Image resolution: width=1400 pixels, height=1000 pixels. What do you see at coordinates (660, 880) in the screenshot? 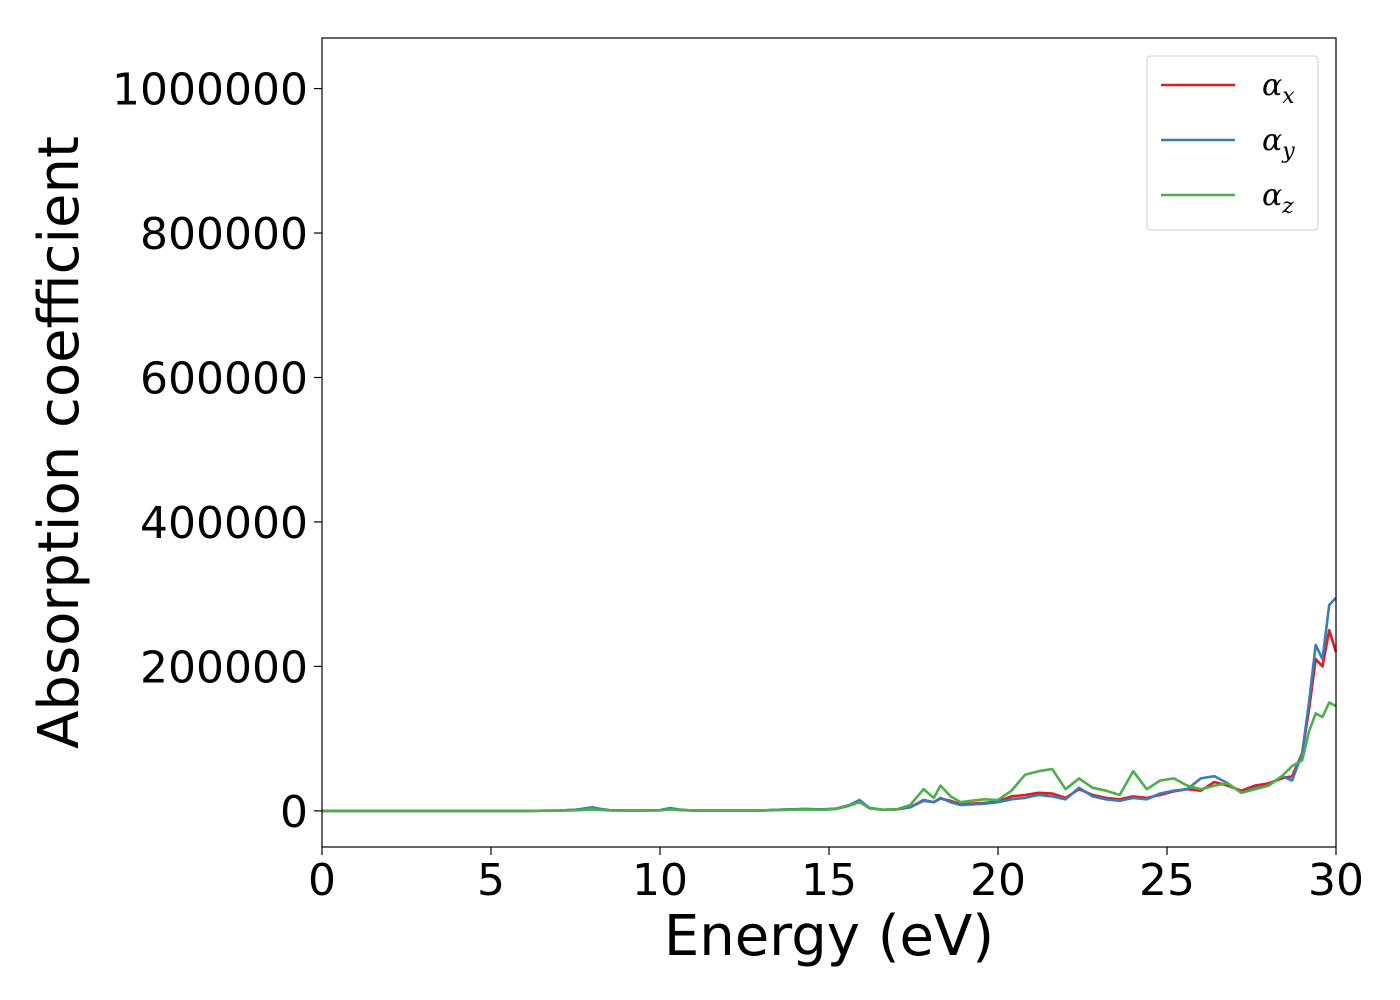
I see `x-tick-label: 10` at bounding box center [660, 880].